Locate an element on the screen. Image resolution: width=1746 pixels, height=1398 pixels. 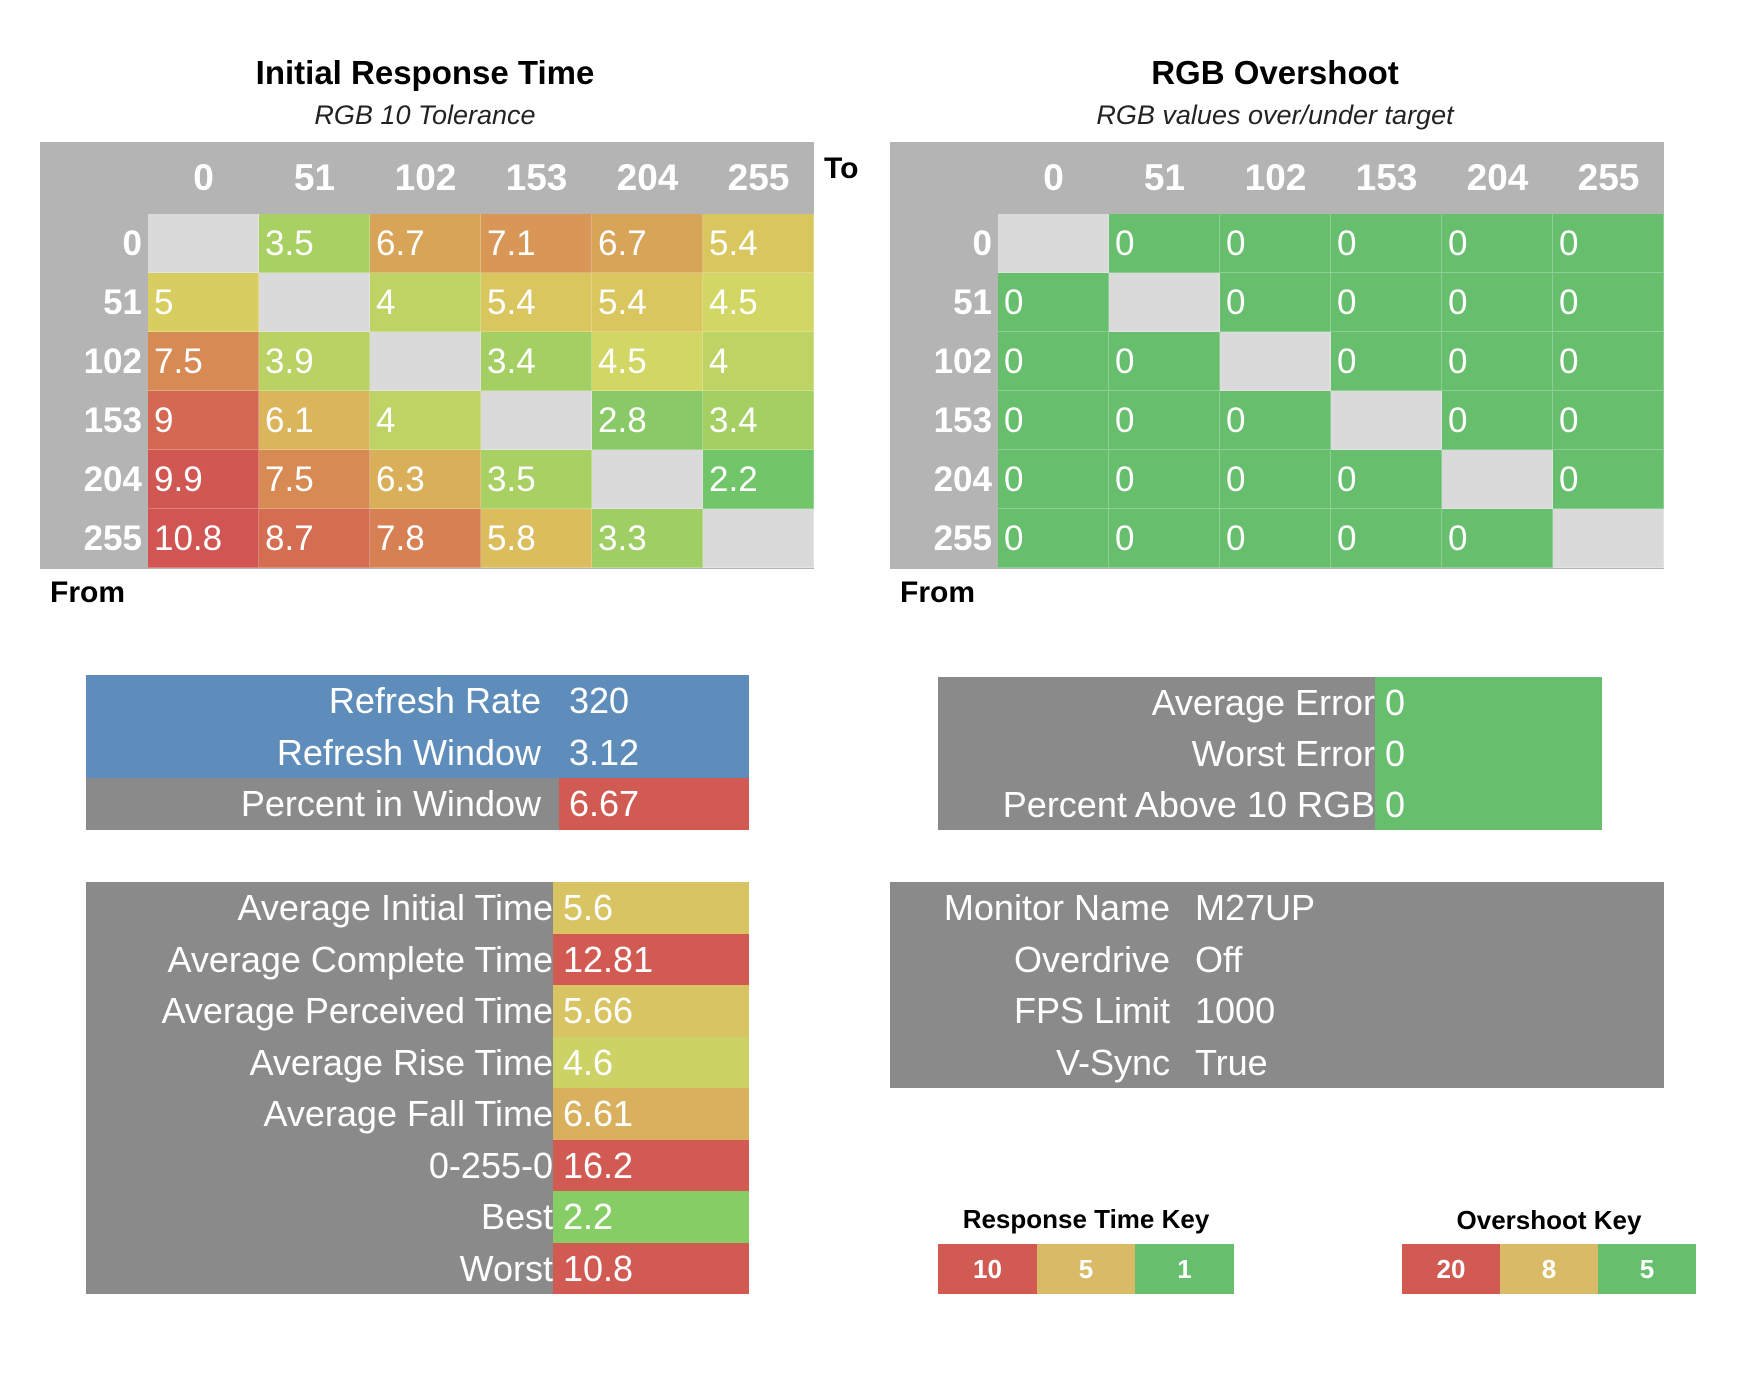
col-header-0: 0 is located at coordinates (1053, 177).